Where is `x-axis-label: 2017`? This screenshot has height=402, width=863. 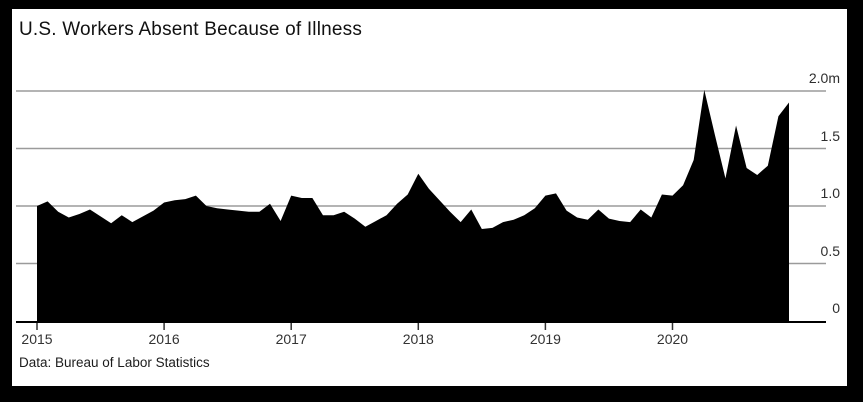
x-axis-label: 2017 is located at coordinates (291, 339).